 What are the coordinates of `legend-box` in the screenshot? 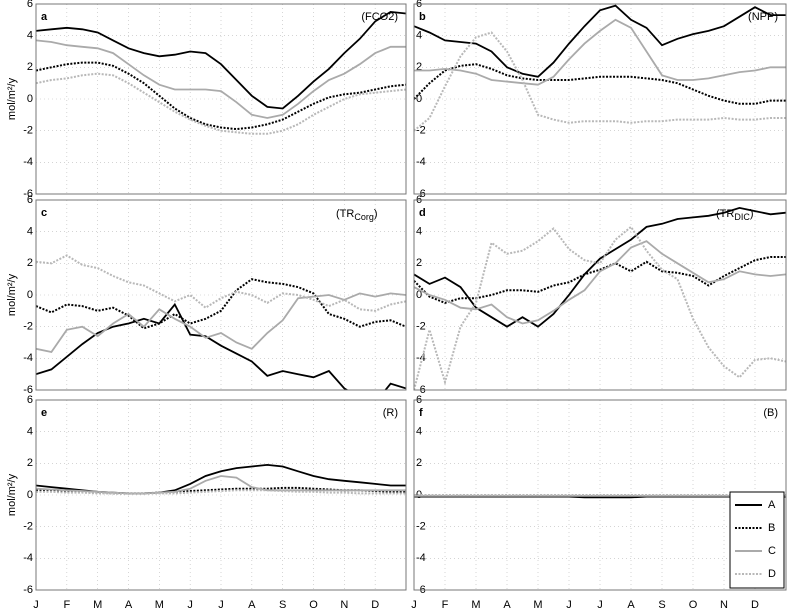 It's located at (757, 540).